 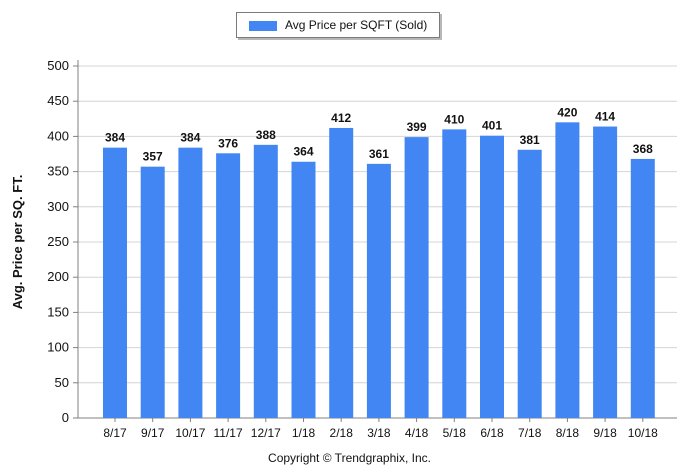 What do you see at coordinates (530, 433) in the screenshot?
I see `x-tick-label: 7/18` at bounding box center [530, 433].